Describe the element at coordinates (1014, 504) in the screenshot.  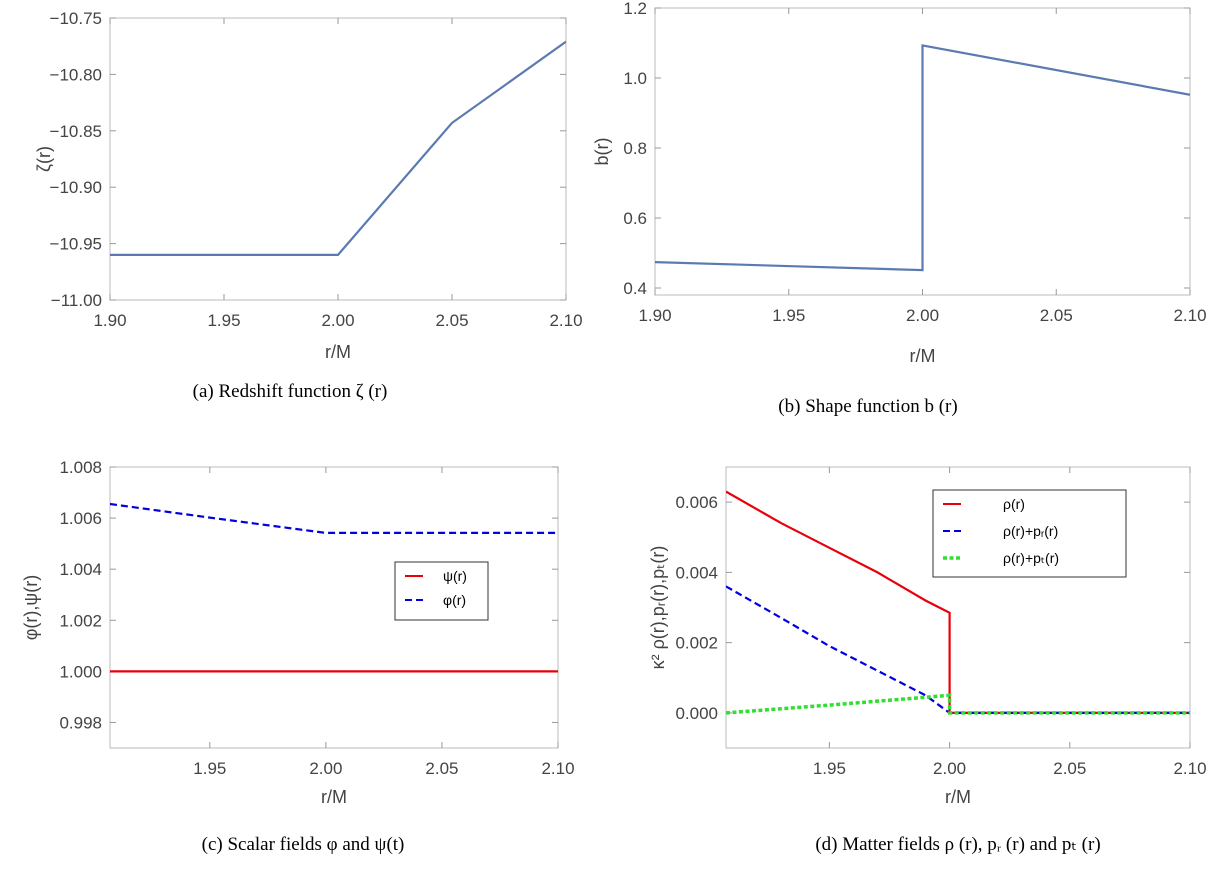
I see `legend-label: ρ(r)` at that location.